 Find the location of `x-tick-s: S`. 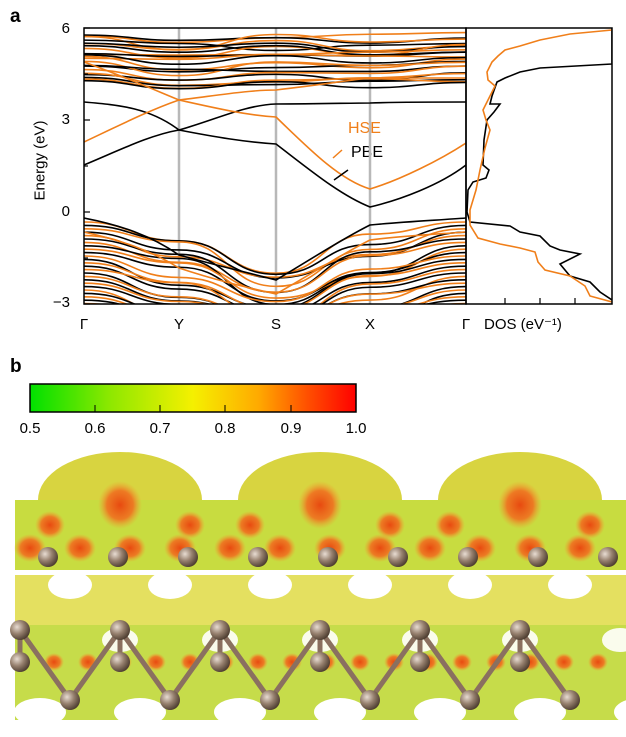

x-tick-s: S is located at coordinates (275, 324).